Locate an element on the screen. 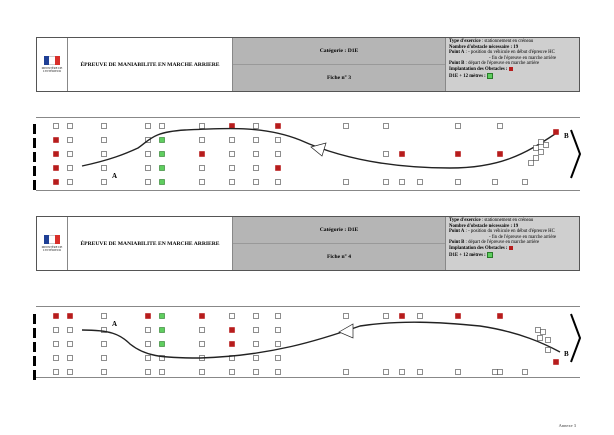 This screenshot has width=614, height=435. flag-icon is located at coordinates (52, 60).